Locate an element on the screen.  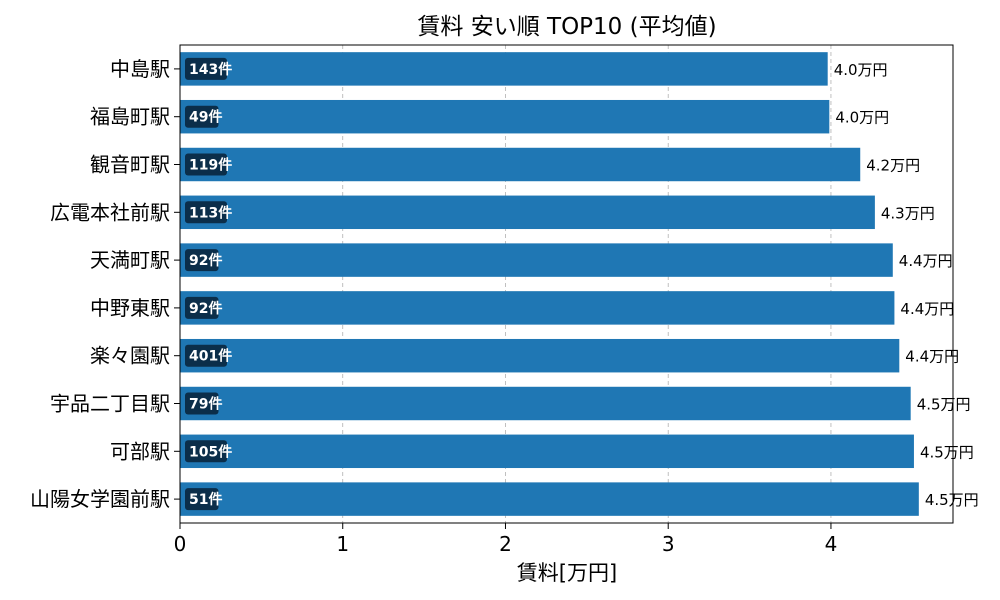
x-tick-label: 4 is located at coordinates (831, 544).